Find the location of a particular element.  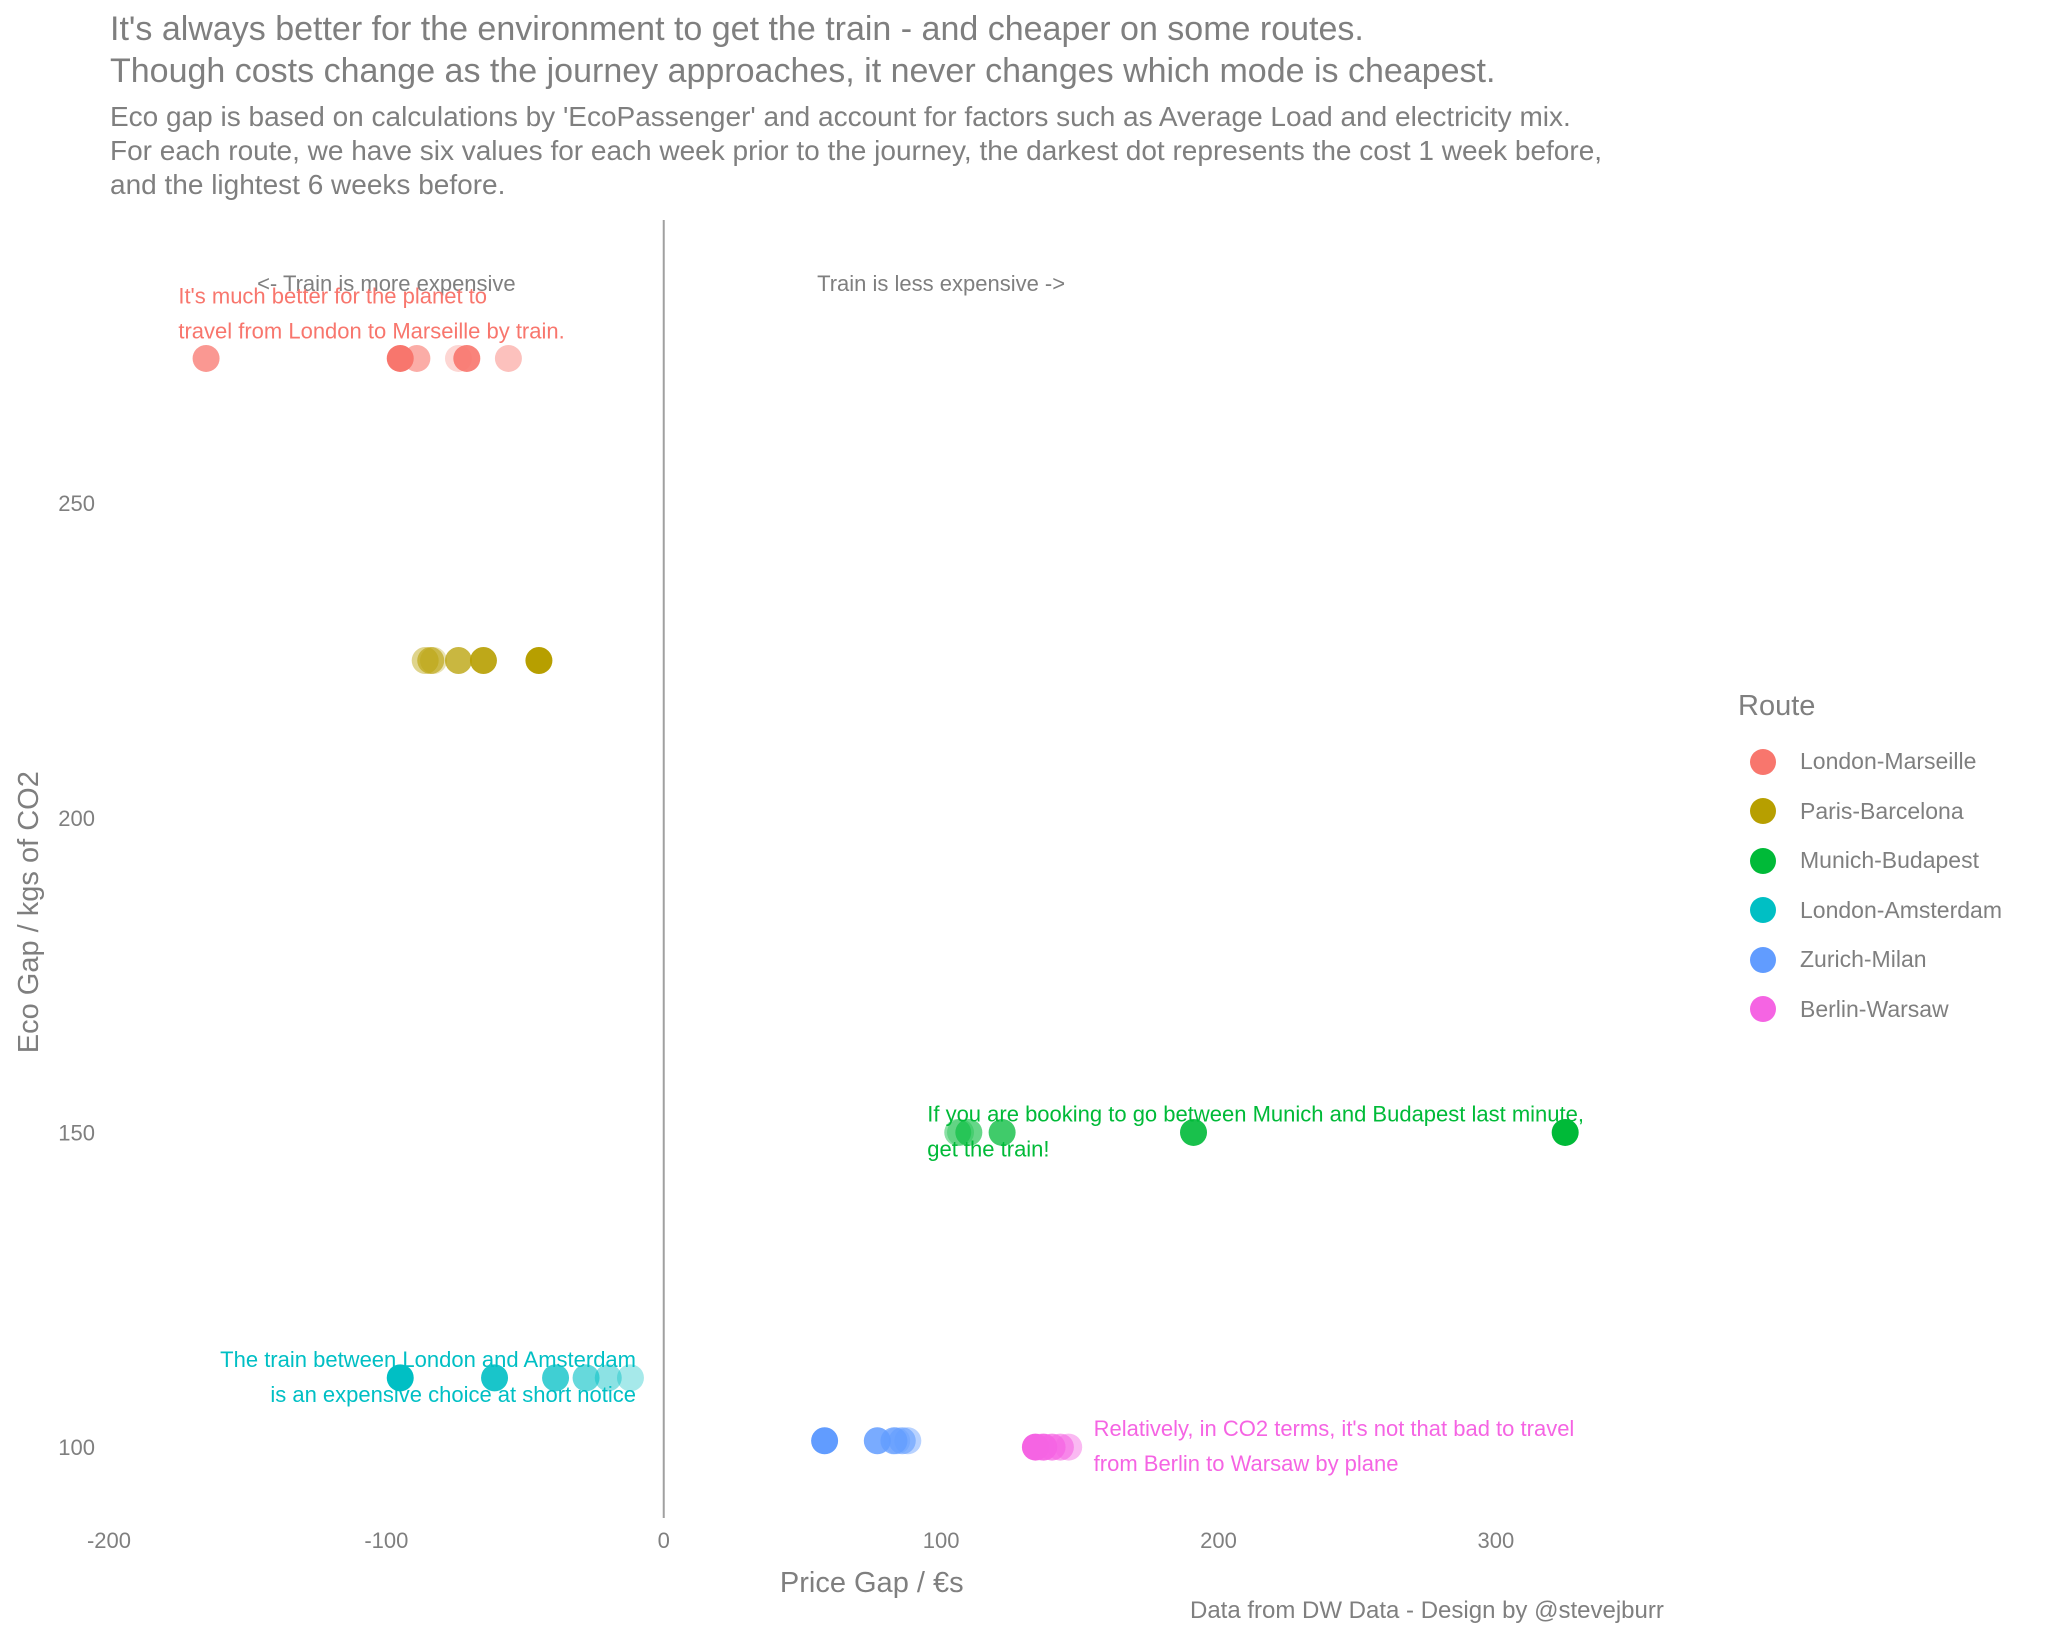

x-tick-label: -100 is located at coordinates (386, 1540).